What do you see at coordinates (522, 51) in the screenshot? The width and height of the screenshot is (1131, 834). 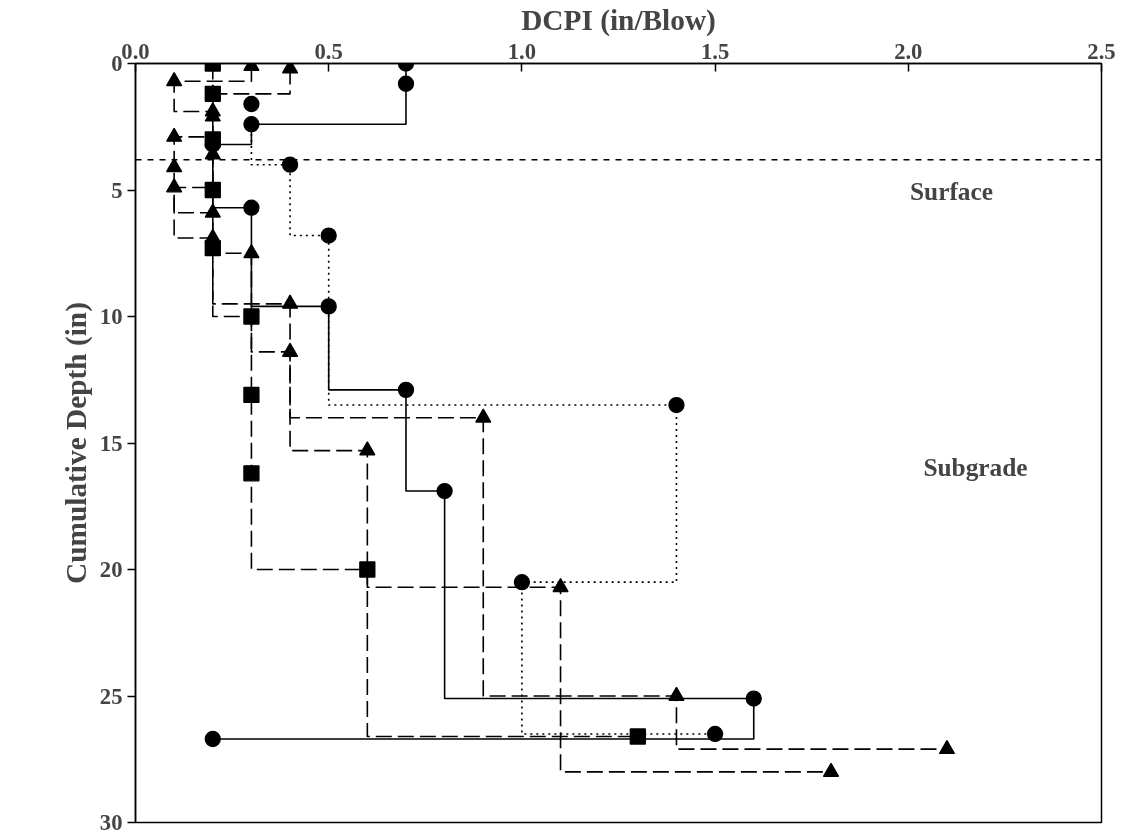 I see `x-tick-label: 1.0` at bounding box center [522, 51].